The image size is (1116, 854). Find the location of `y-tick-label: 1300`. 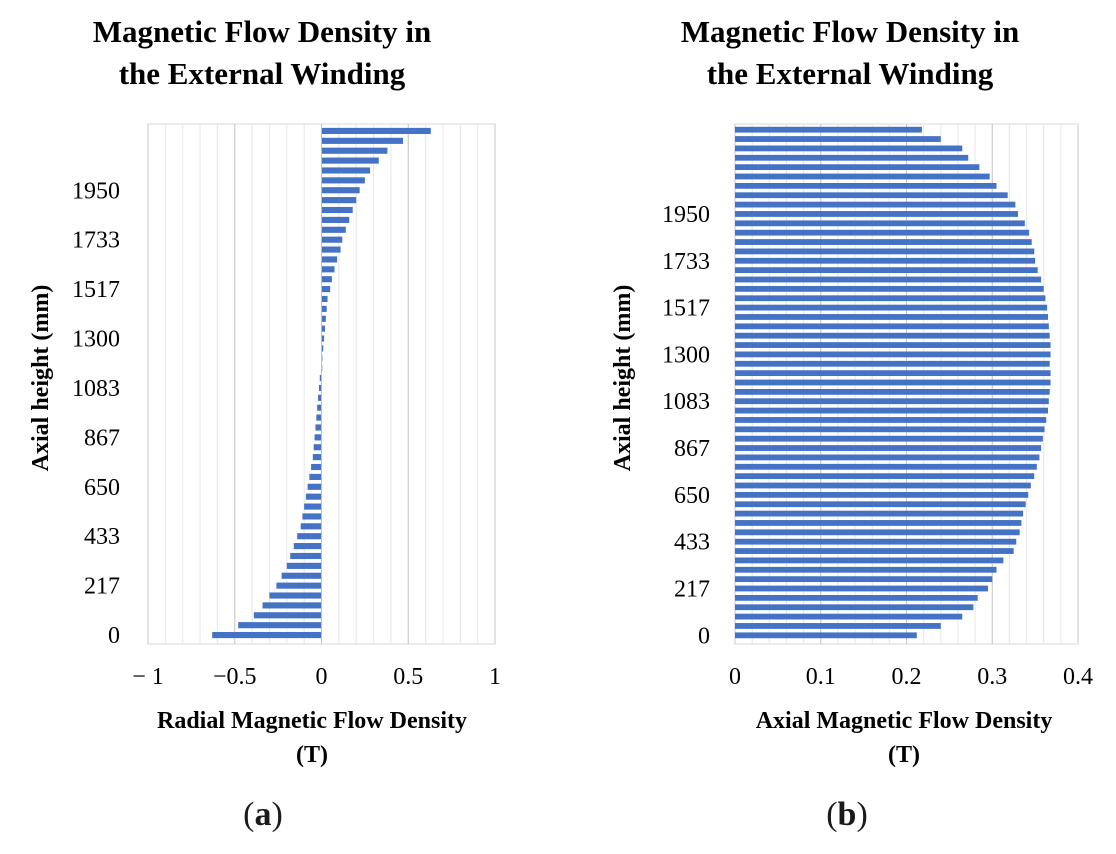

y-tick-label: 1300 is located at coordinates (96, 340).